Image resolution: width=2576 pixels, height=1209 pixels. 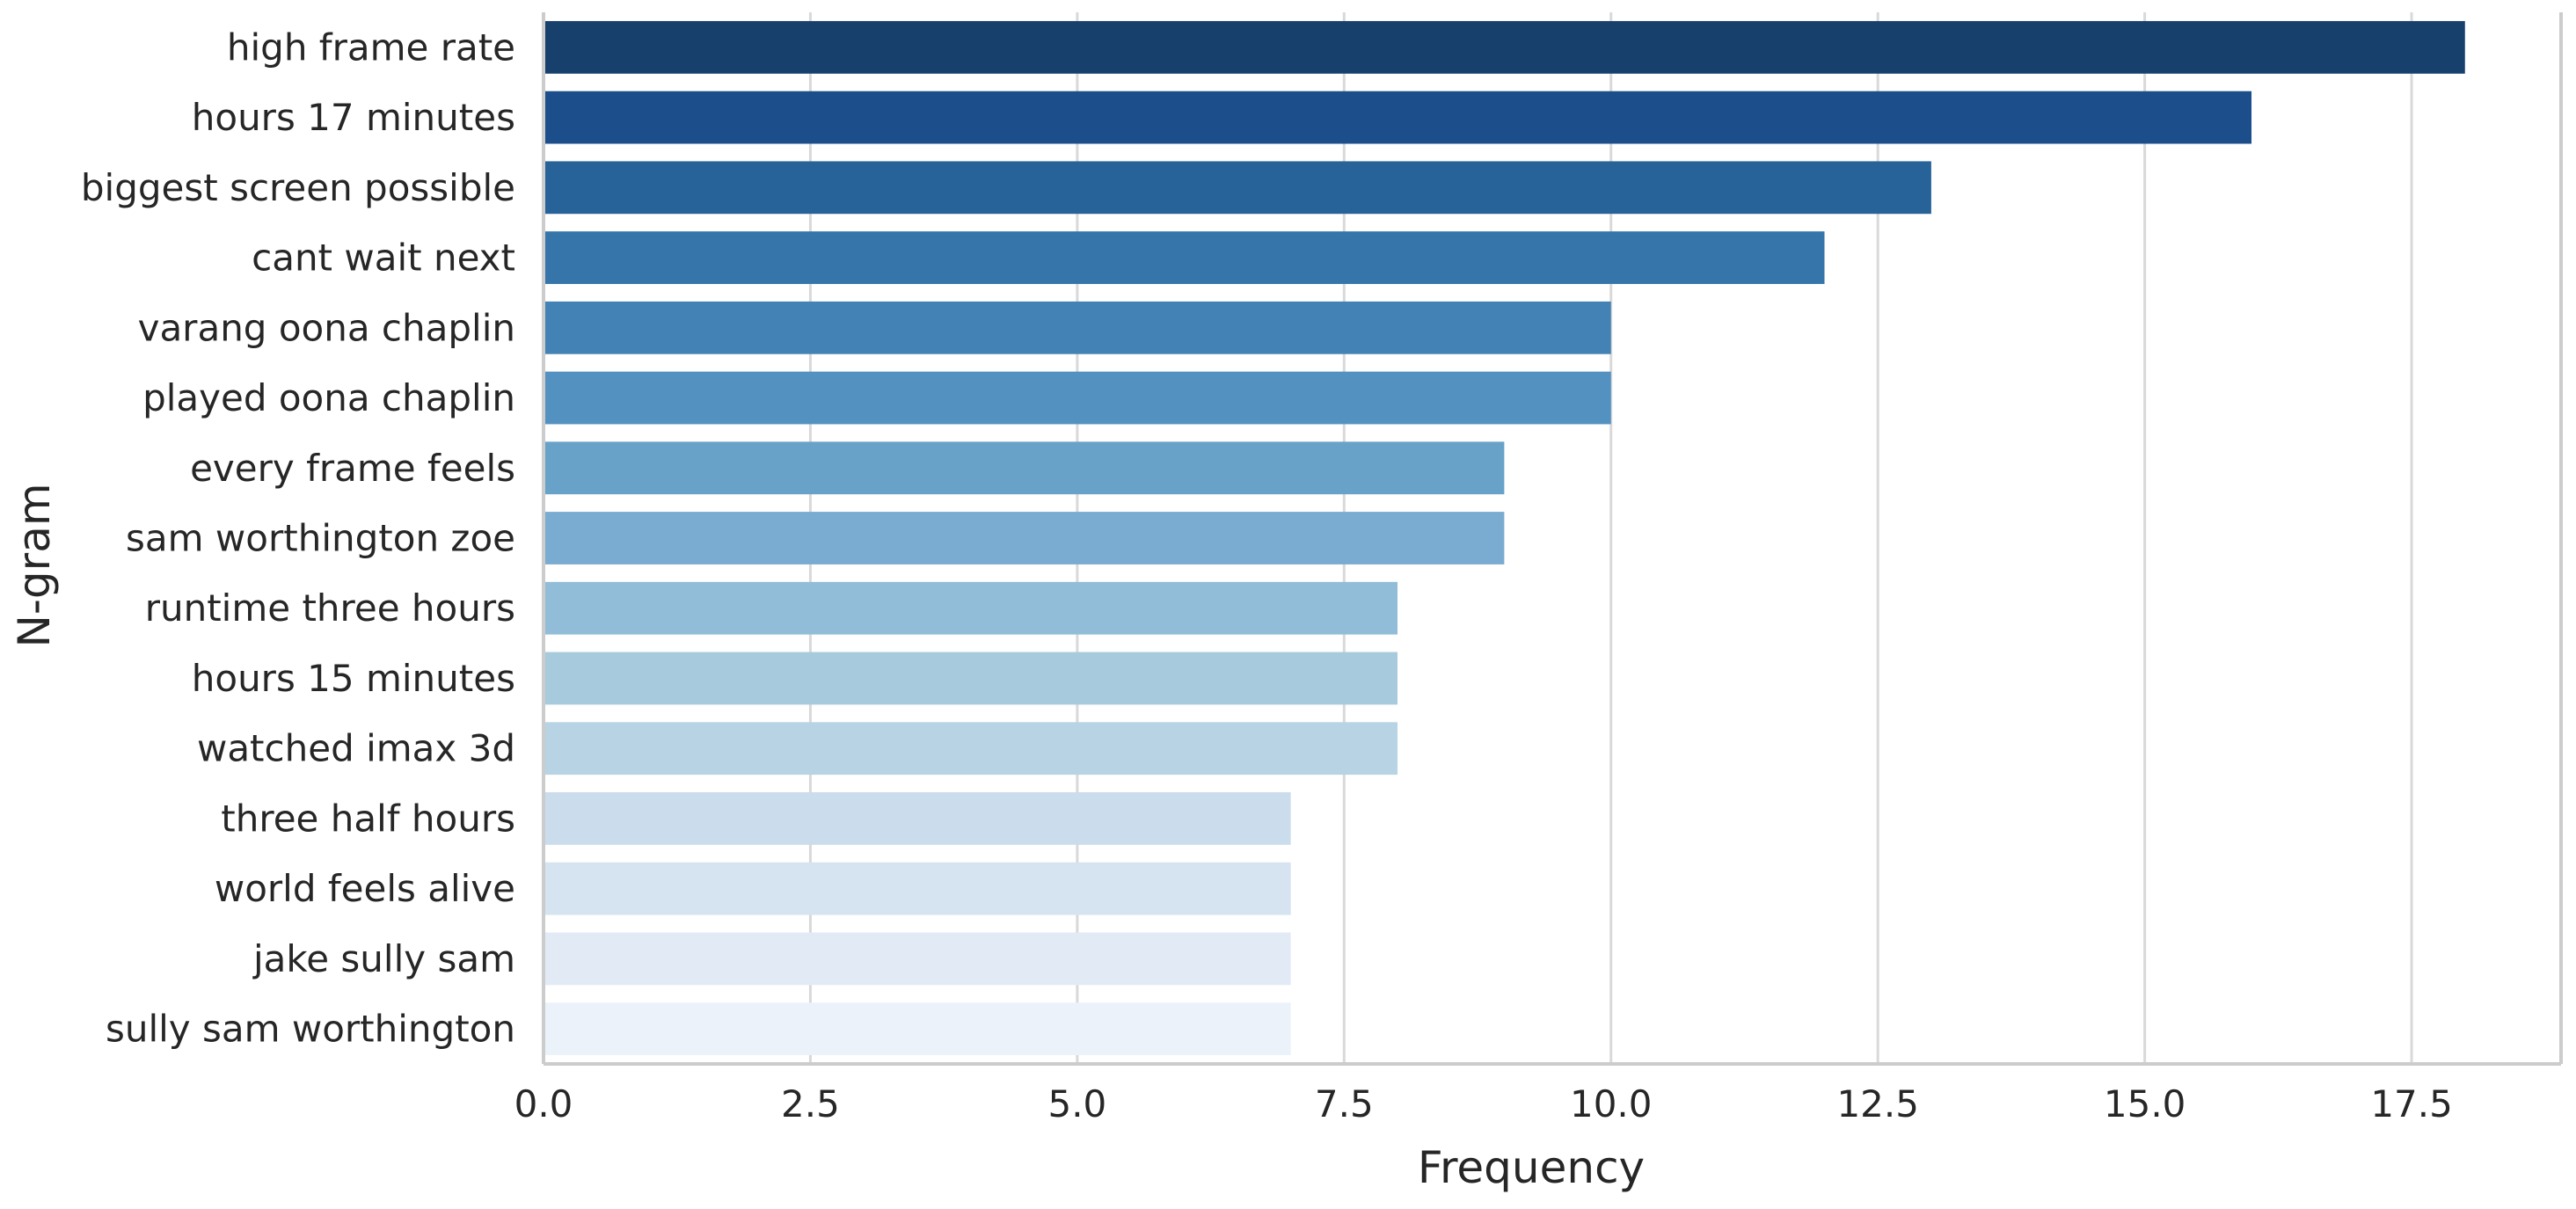 I want to click on x-tick-label: 17.5, so click(x=2411, y=1103).